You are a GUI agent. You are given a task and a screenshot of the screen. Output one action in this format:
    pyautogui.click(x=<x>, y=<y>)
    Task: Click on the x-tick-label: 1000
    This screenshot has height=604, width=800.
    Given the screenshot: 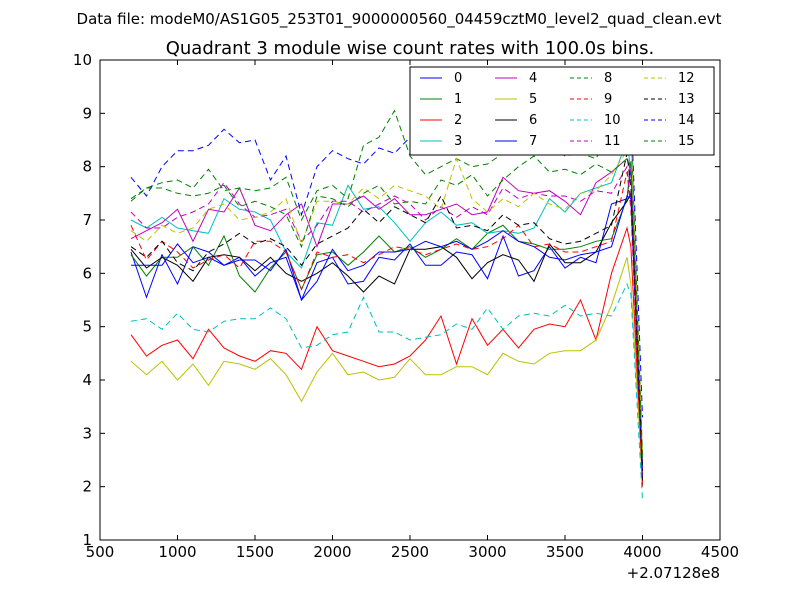 What is the action you would take?
    pyautogui.click(x=177, y=552)
    